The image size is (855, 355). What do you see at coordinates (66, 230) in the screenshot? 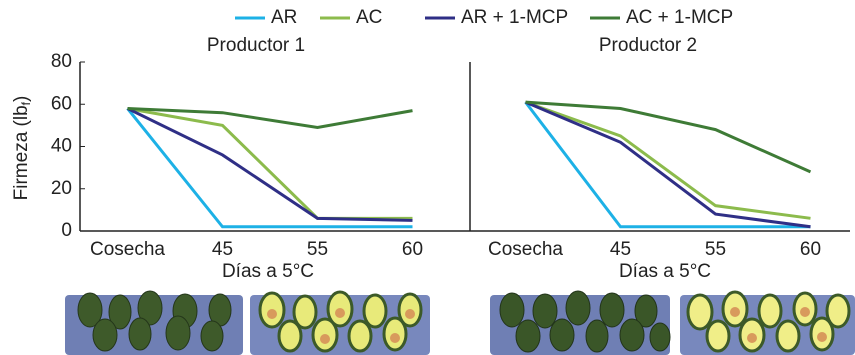
I see `y-tick-label: 0` at bounding box center [66, 230].